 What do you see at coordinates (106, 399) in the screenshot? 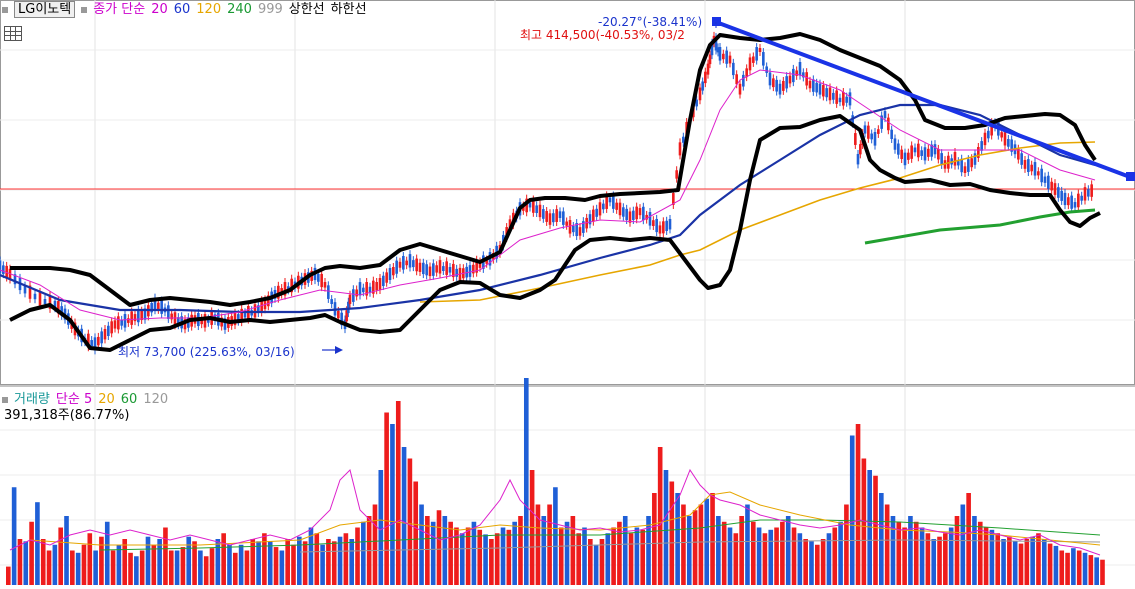
I see `volume-indicator-1: 20` at bounding box center [106, 399].